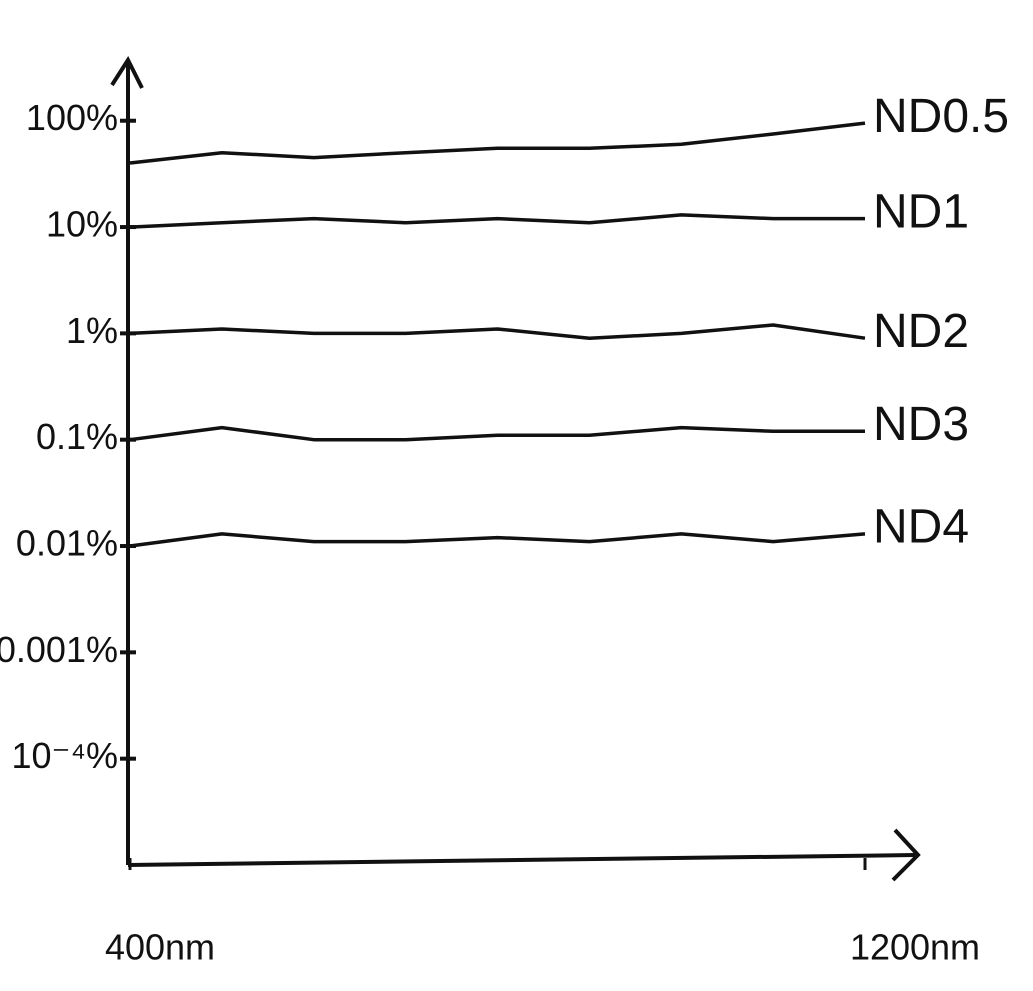 This screenshot has width=1033, height=991. What do you see at coordinates (906, 855) in the screenshot?
I see `x-axis-arrow` at bounding box center [906, 855].